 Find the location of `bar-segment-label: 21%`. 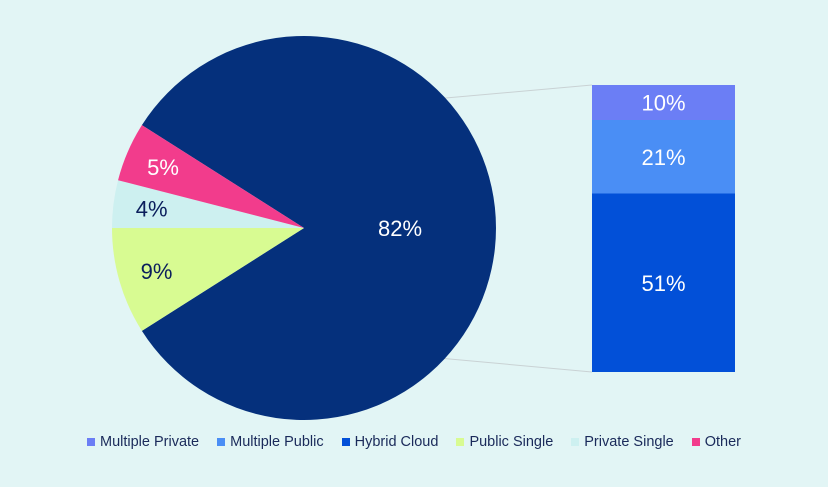

bar-segment-label: 21% is located at coordinates (663, 157).